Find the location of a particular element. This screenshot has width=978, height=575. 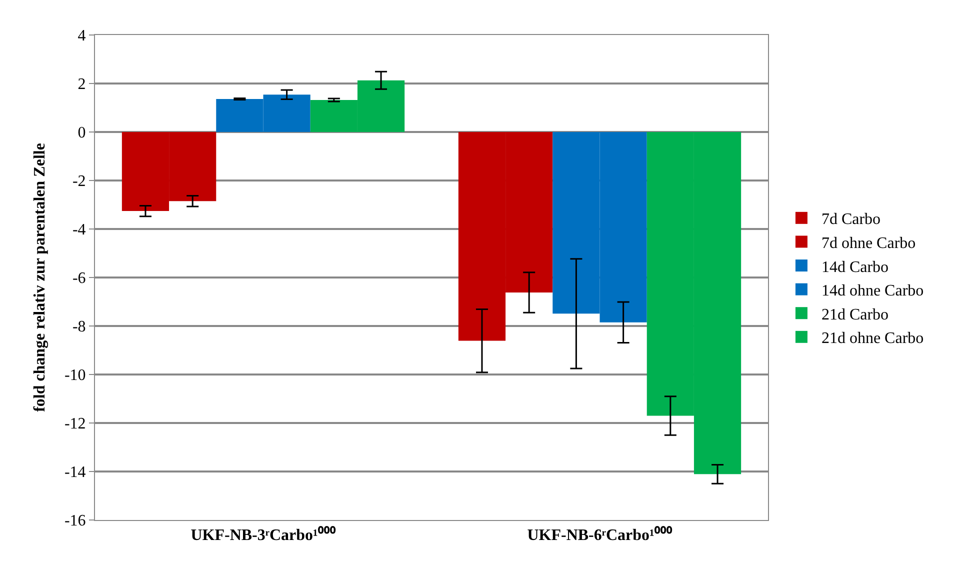

y-tick-label: -16 is located at coordinates (75, 521).